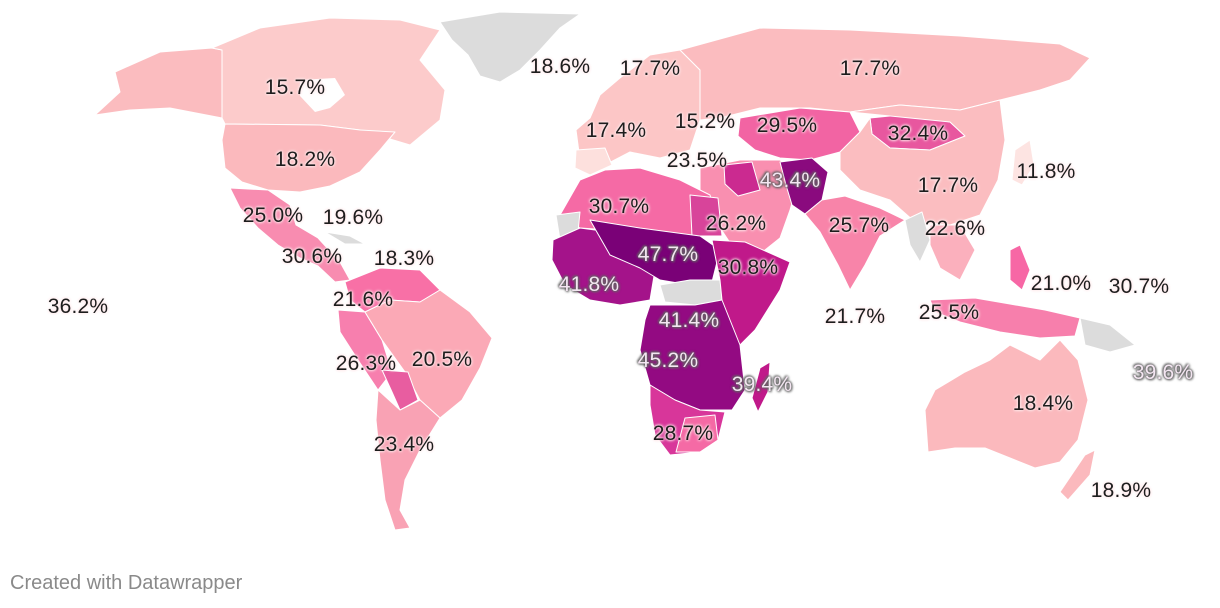 This screenshot has height=608, width=1220. Describe the element at coordinates (689, 320) in the screenshot. I see `value-label: 41.4%` at that location.